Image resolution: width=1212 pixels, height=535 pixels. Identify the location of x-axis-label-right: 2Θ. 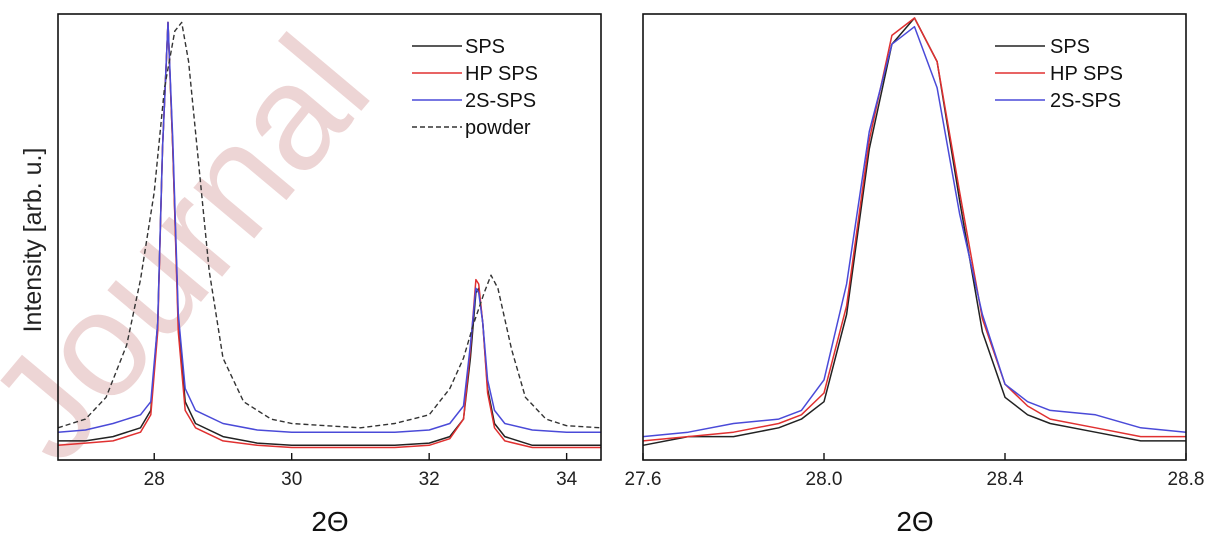
(914, 520).